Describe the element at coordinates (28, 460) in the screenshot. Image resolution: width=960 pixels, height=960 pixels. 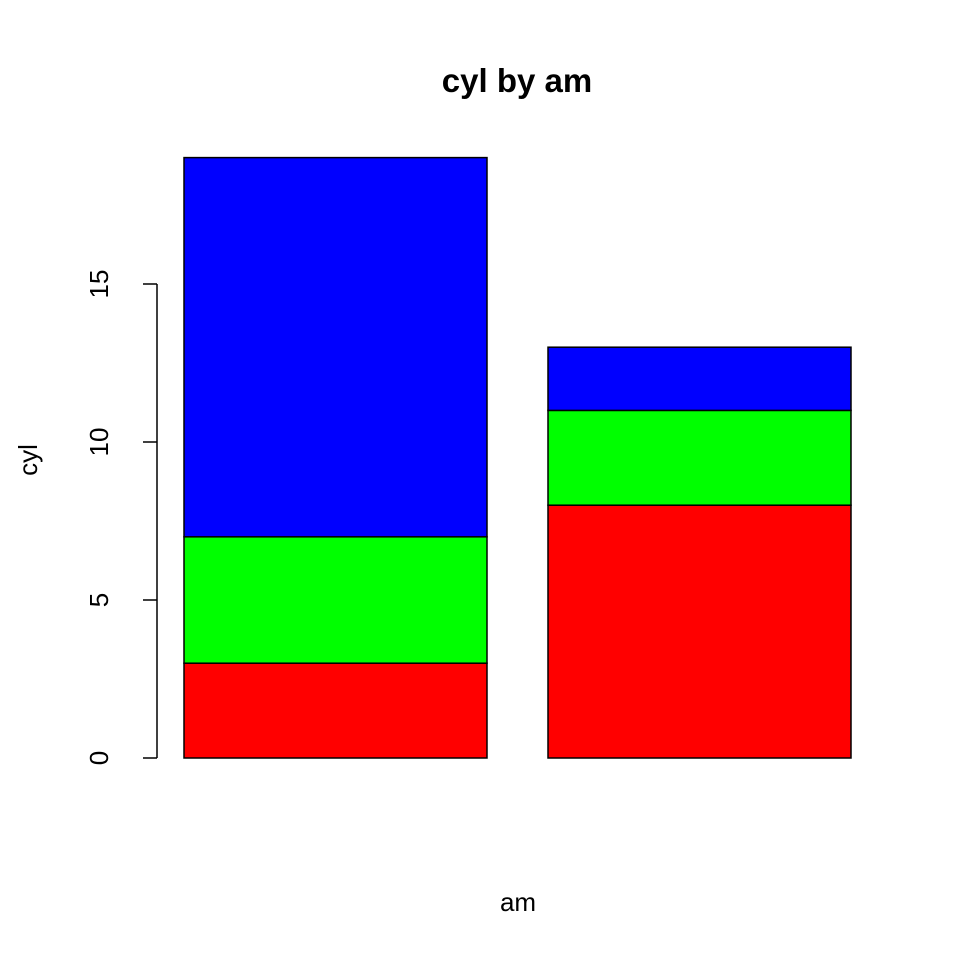
I see `y-axis-label: cyl` at that location.